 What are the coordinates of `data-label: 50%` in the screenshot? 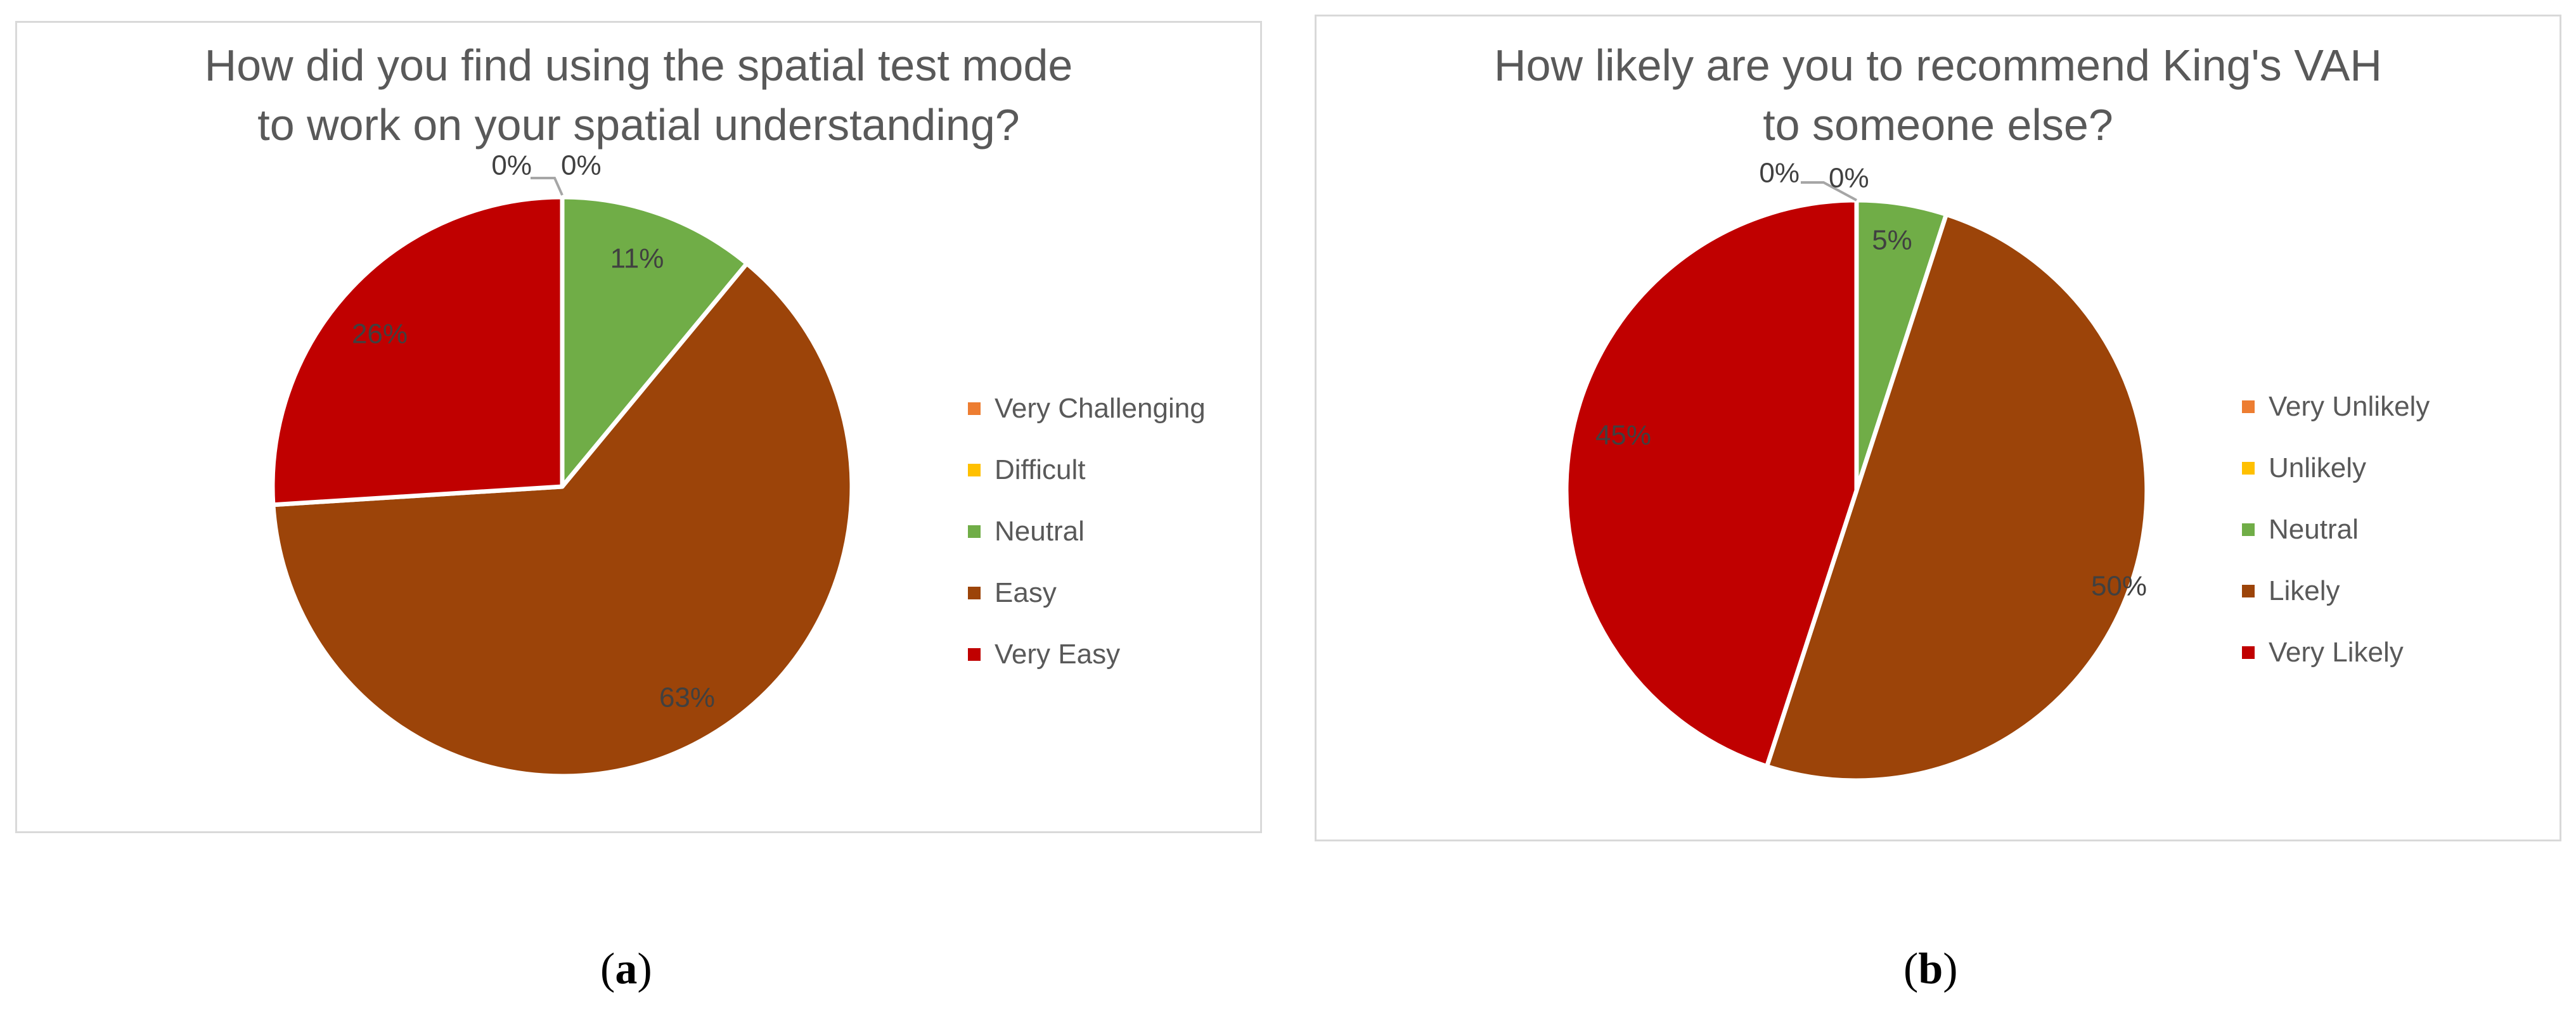 It's located at (2119, 586).